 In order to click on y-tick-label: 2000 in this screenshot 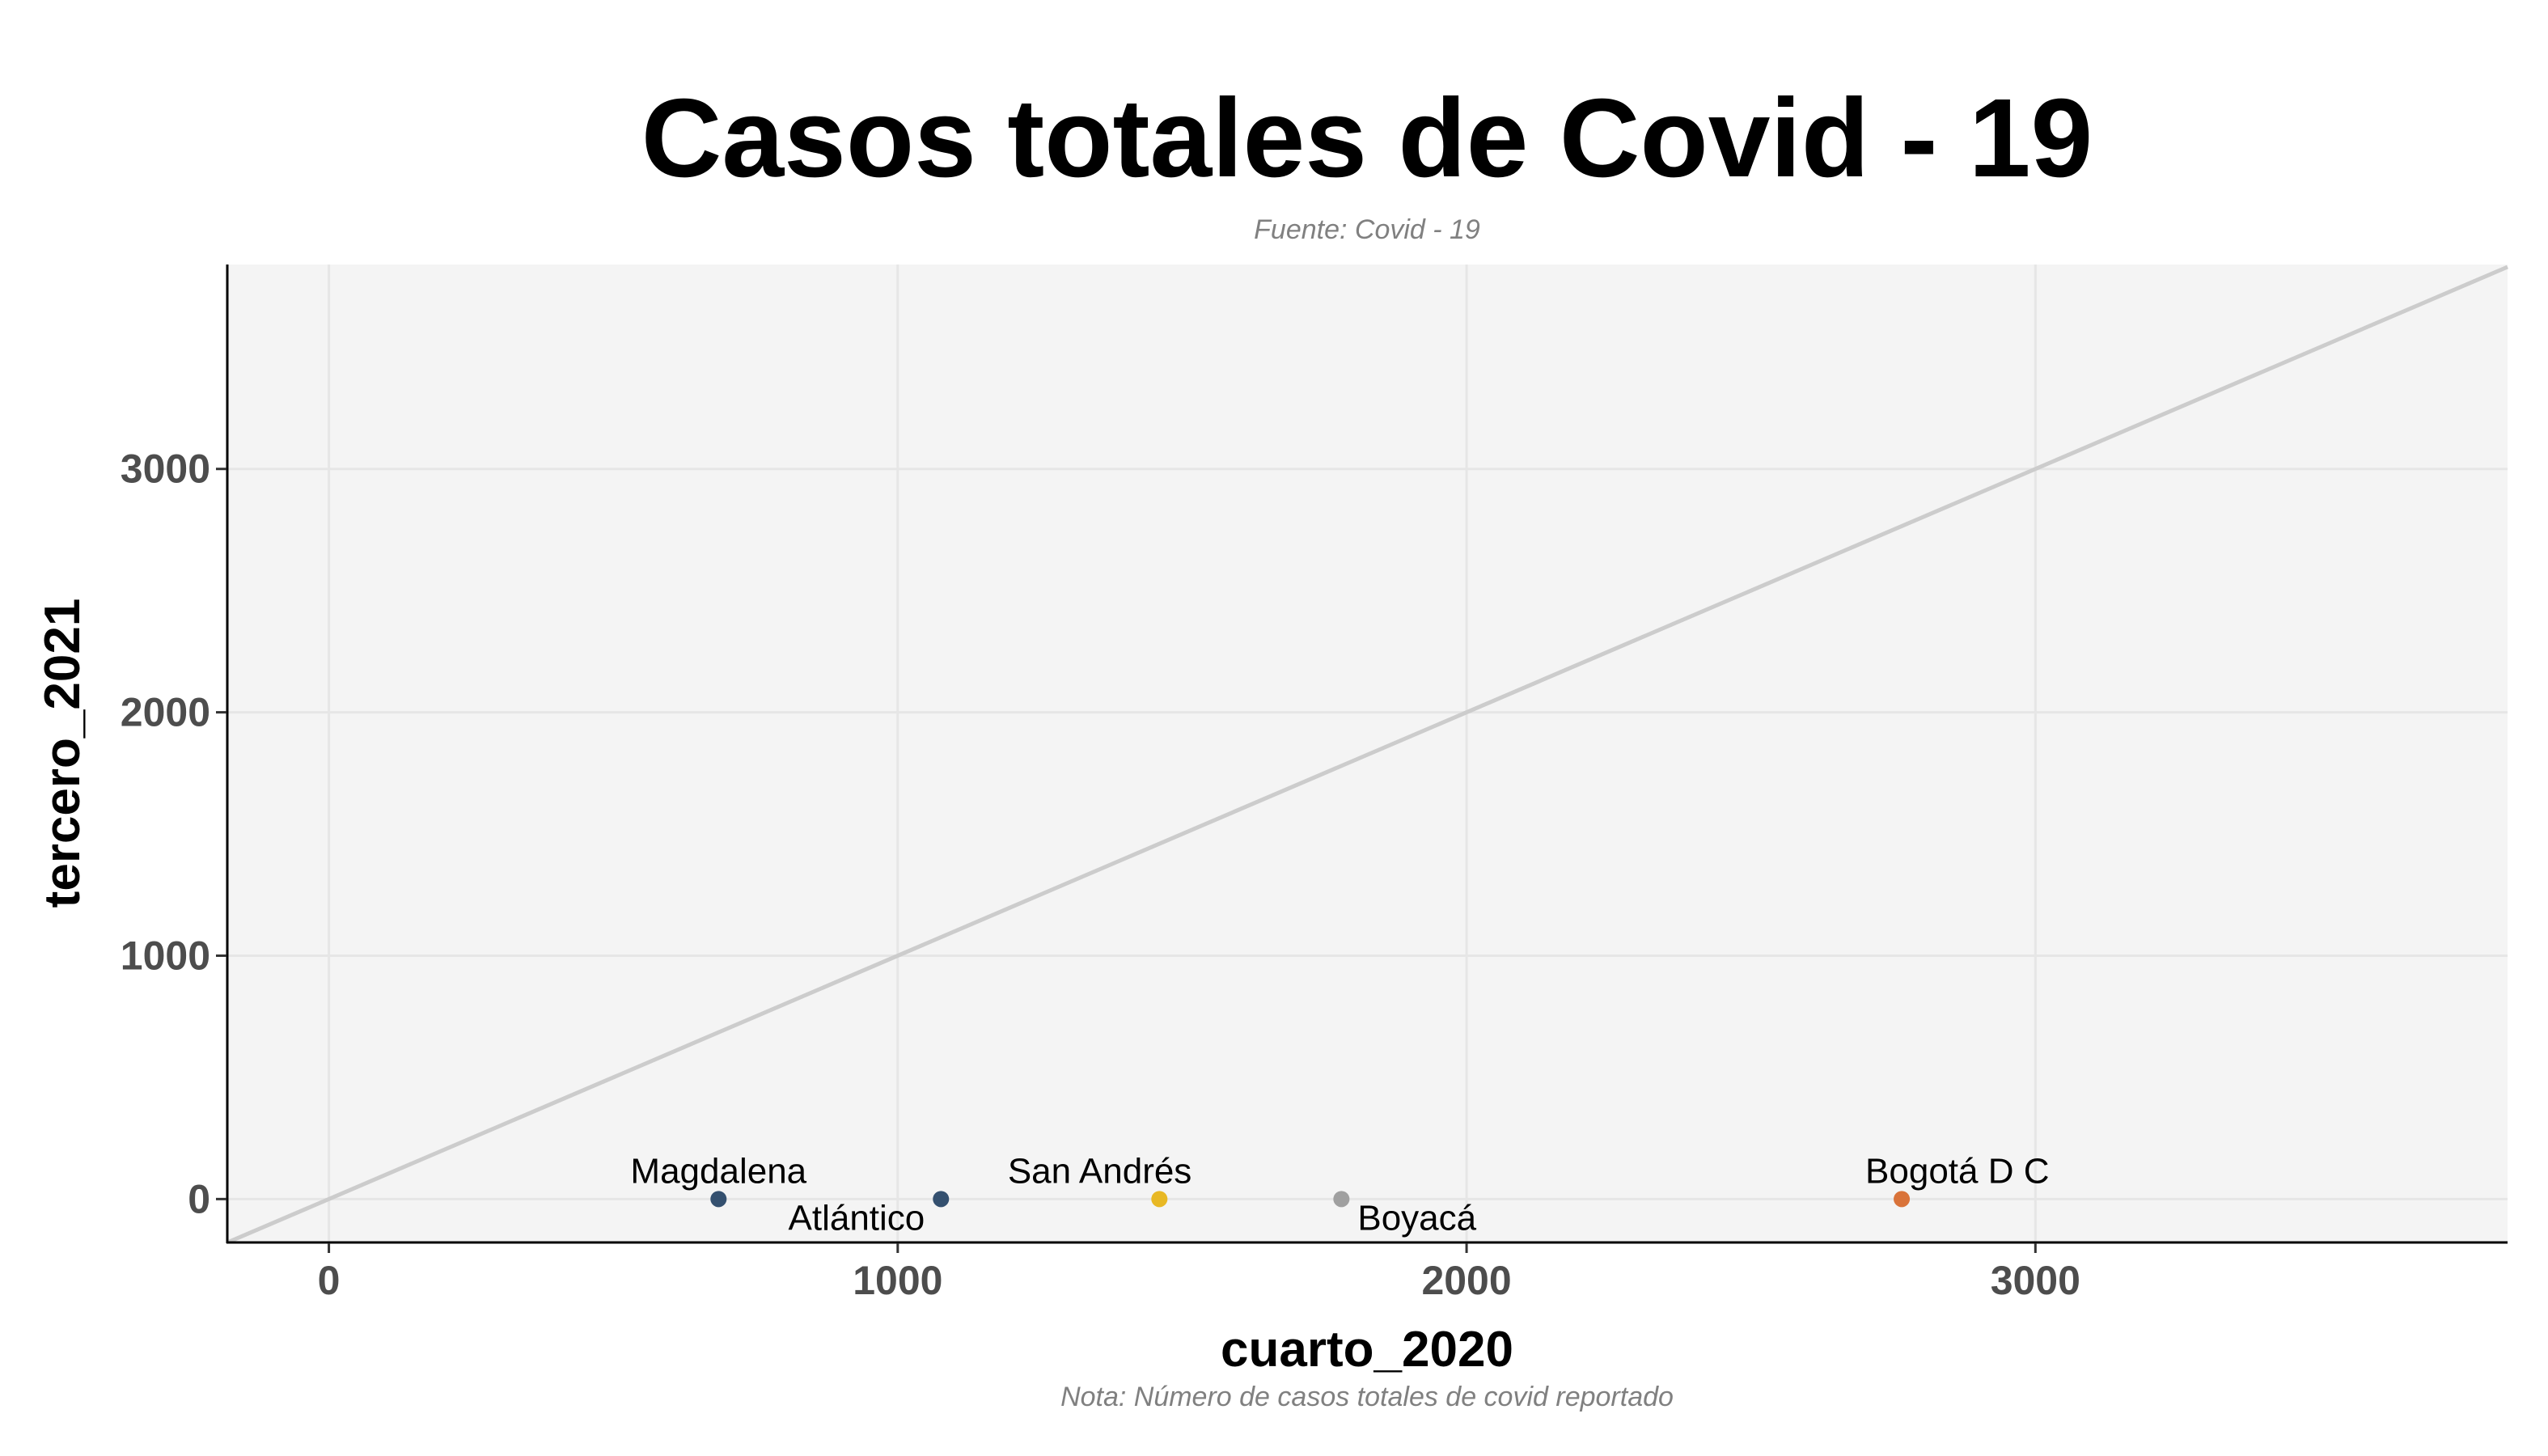, I will do `click(165, 713)`.